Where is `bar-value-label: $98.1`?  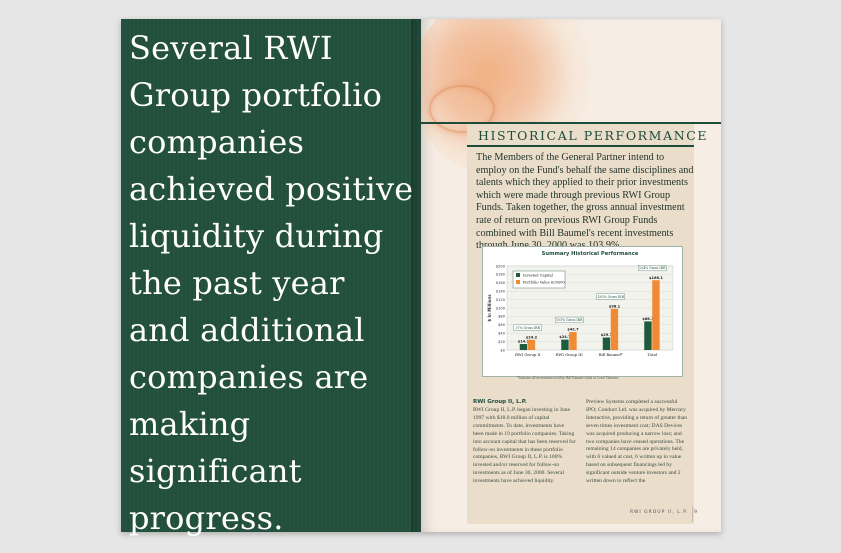
bar-value-label: $98.1 is located at coordinates (615, 306).